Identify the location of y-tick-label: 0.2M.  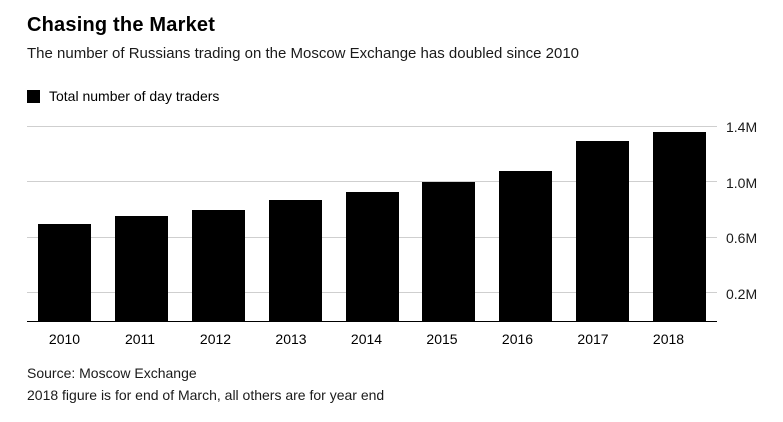
(742, 294).